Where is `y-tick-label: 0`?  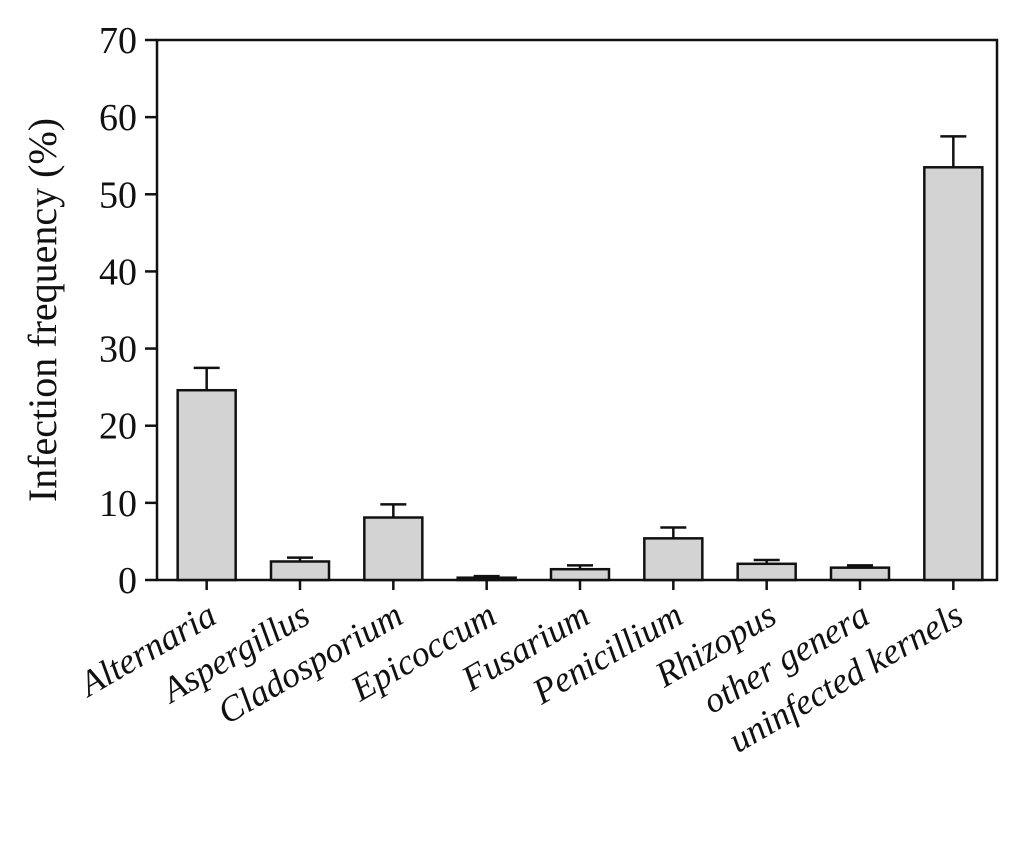
y-tick-label: 0 is located at coordinates (127, 581).